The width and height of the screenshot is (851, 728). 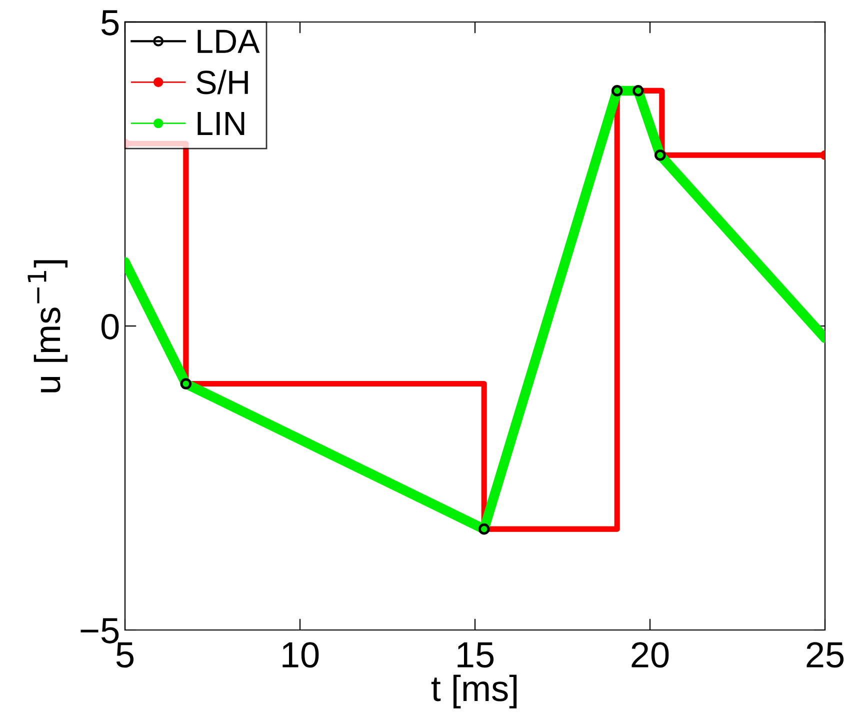 I want to click on legend-label: S/H, so click(x=222, y=82).